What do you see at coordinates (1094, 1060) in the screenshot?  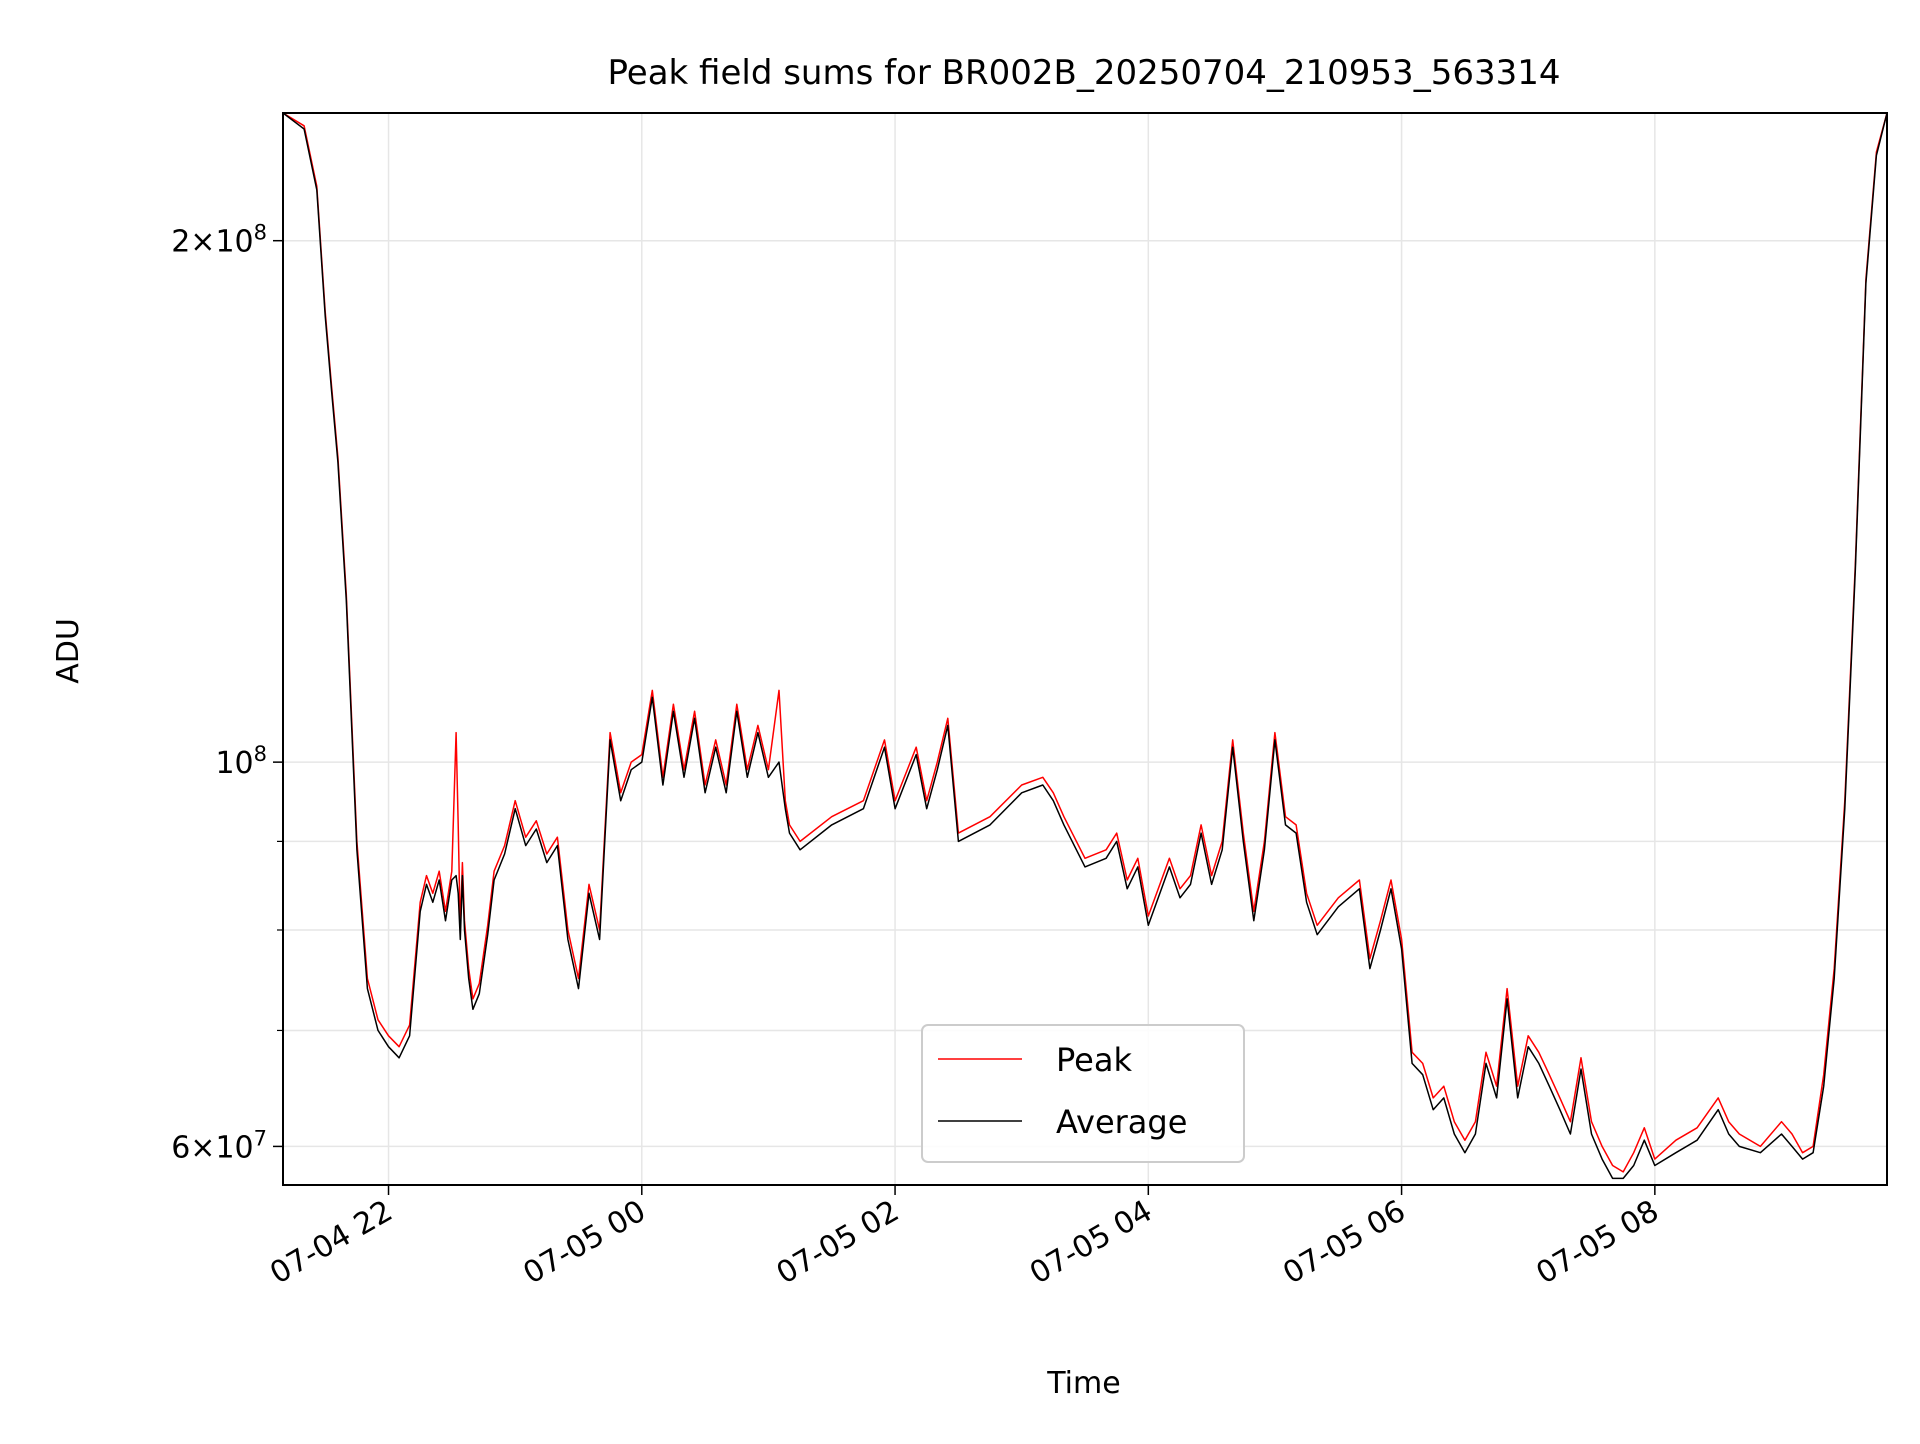 I see `legend-peak-label: Peak` at bounding box center [1094, 1060].